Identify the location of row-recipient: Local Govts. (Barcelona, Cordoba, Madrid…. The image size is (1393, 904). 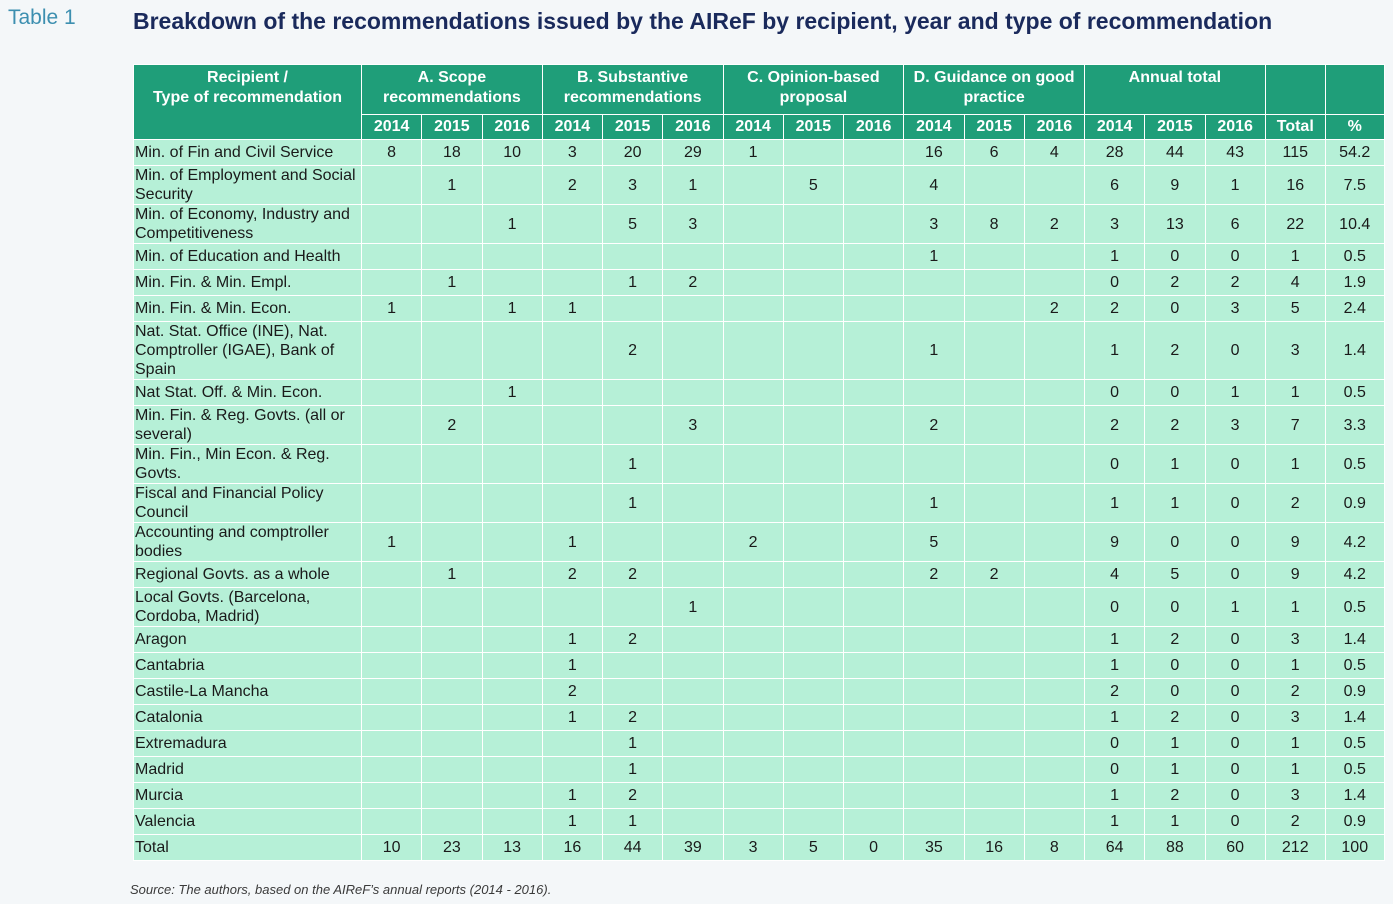
(247, 607).